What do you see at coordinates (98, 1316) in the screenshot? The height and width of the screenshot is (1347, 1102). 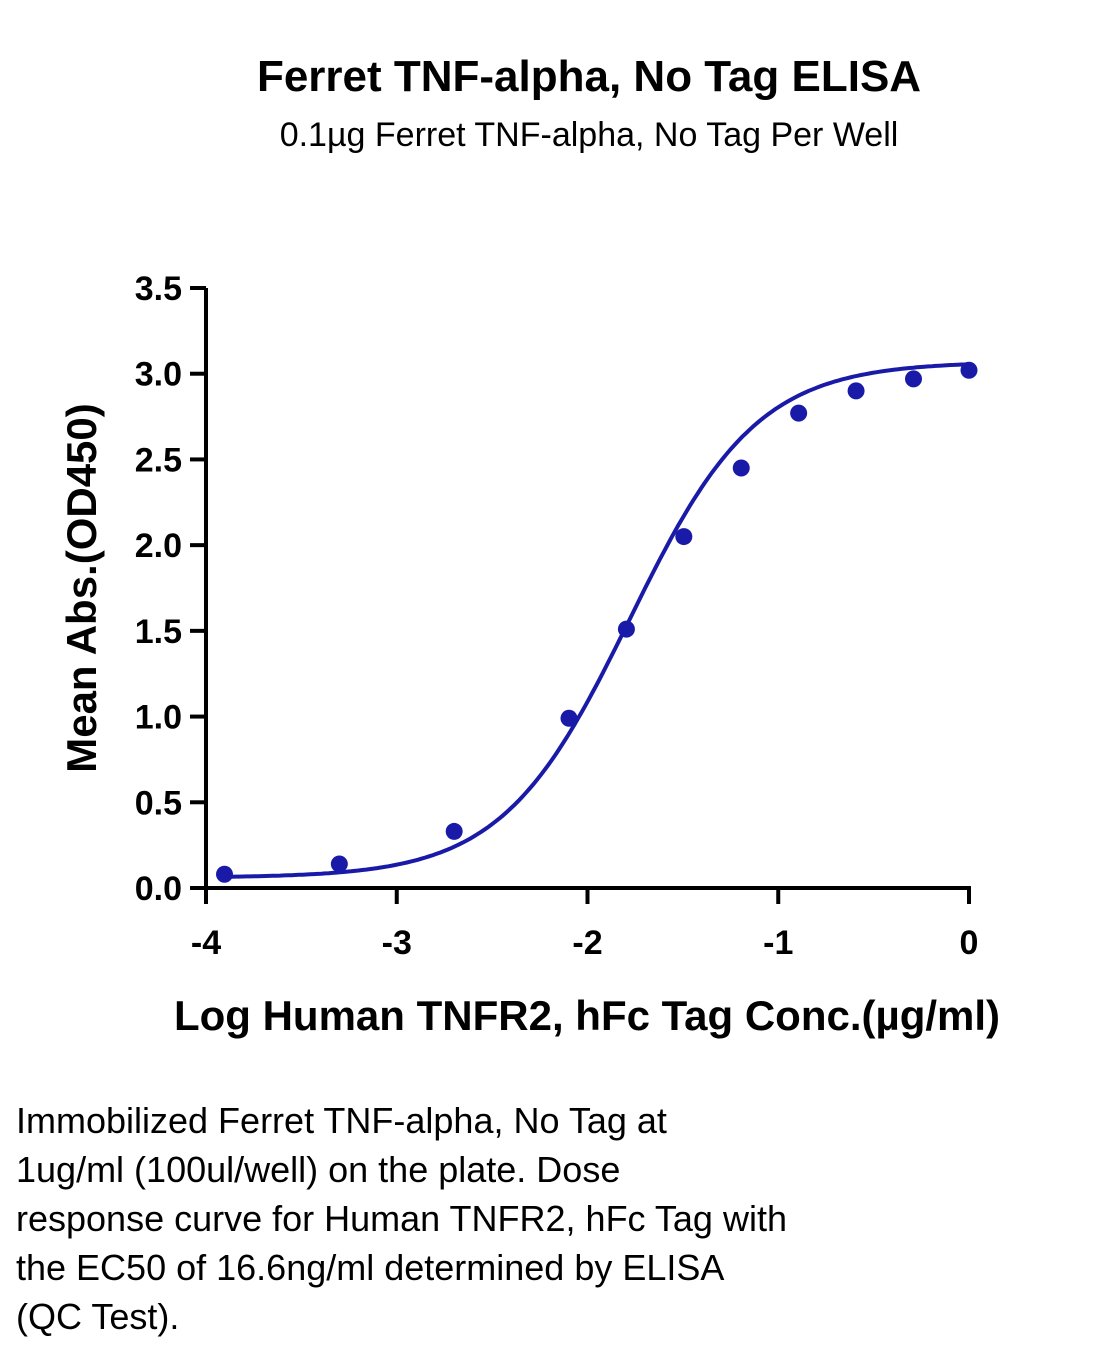 I see `caption-line: (QC Test).` at bounding box center [98, 1316].